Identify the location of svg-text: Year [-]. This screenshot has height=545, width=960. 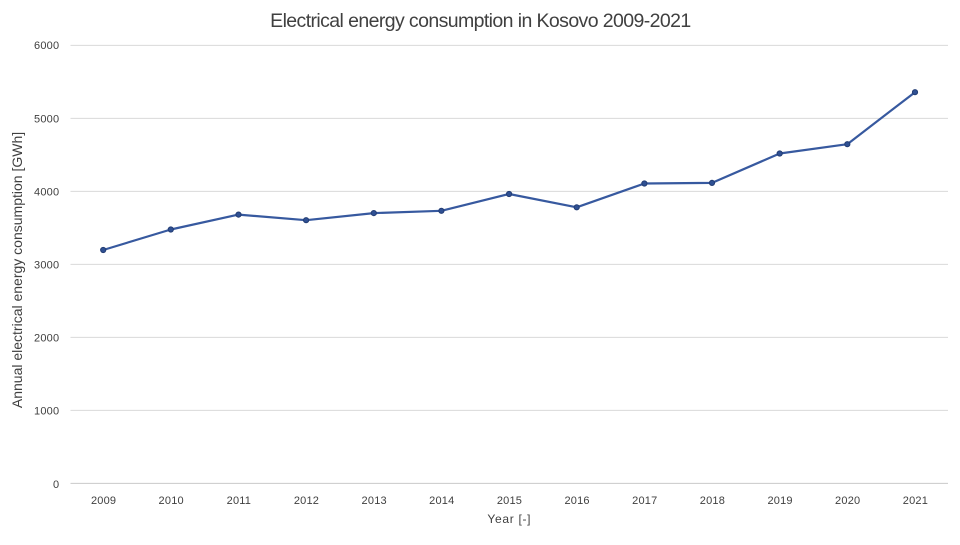
(509, 519).